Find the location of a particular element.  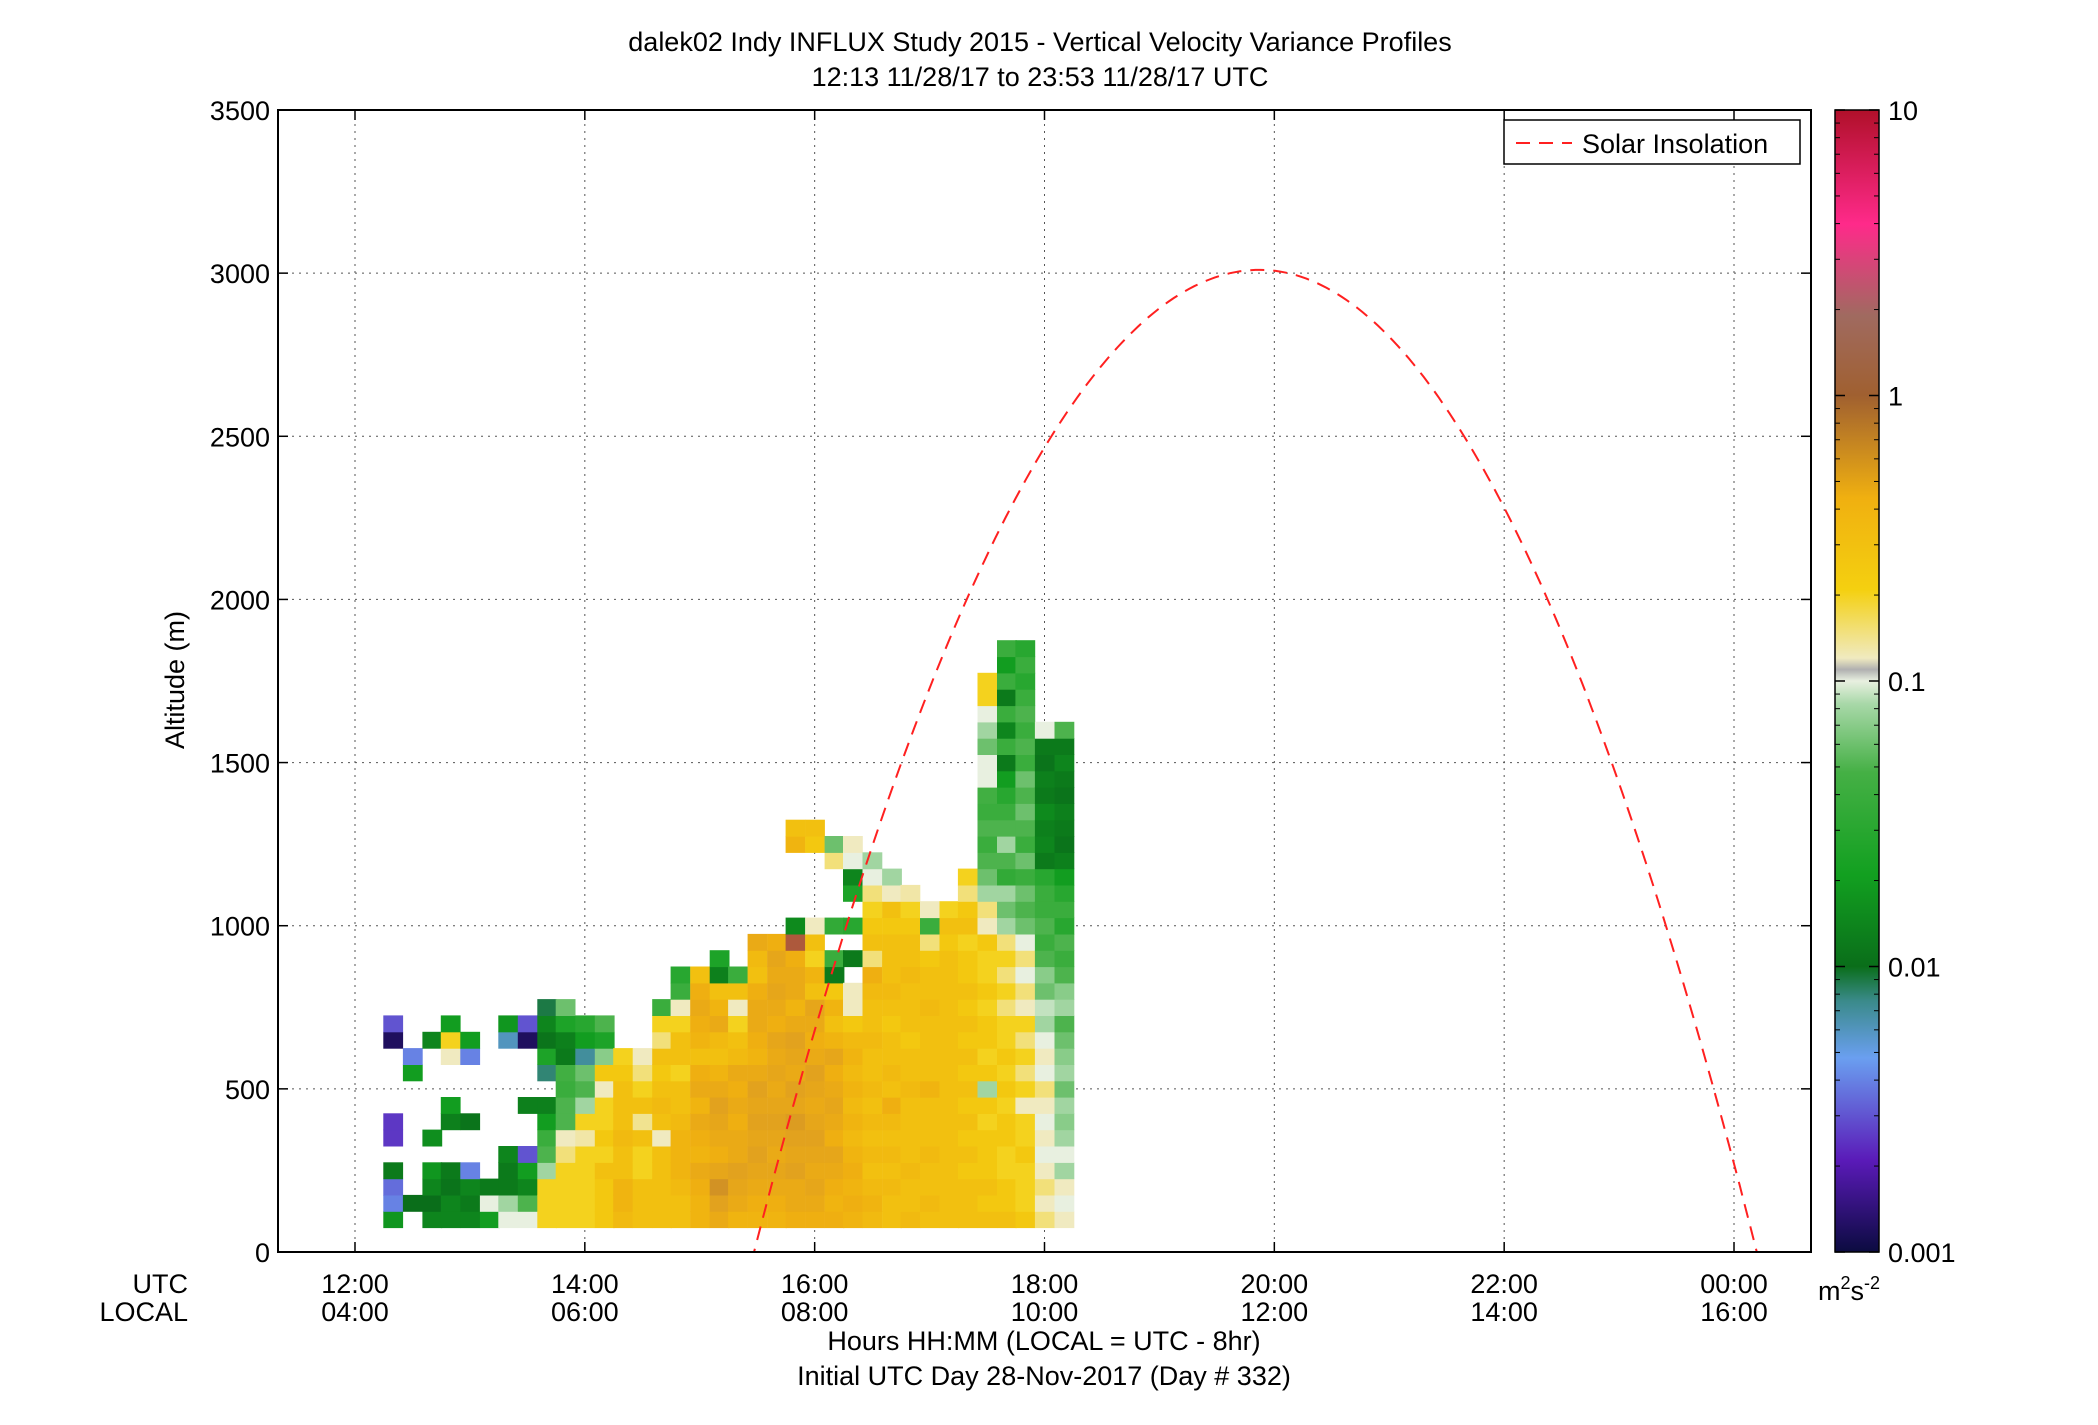

colorbar-unit: m2s-2 is located at coordinates (1849, 1289).